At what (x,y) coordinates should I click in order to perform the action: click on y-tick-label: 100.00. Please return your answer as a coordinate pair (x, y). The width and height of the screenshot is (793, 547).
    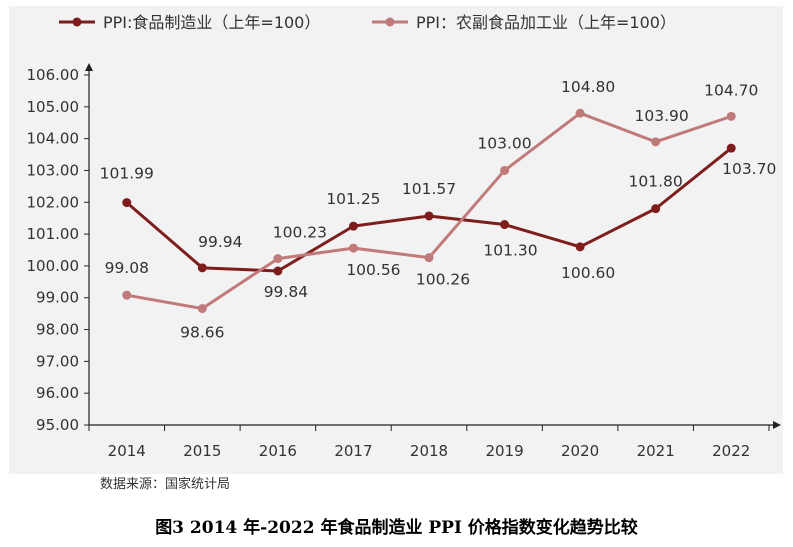
    Looking at the image, I should click on (53, 266).